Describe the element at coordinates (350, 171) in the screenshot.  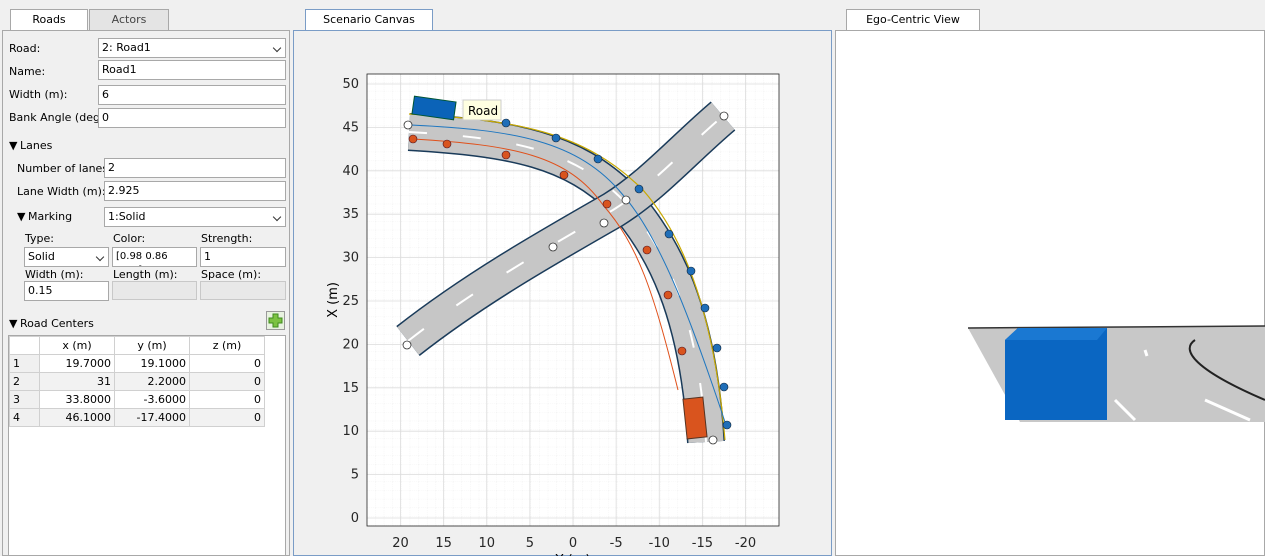
I see `tick-label: 40` at that location.